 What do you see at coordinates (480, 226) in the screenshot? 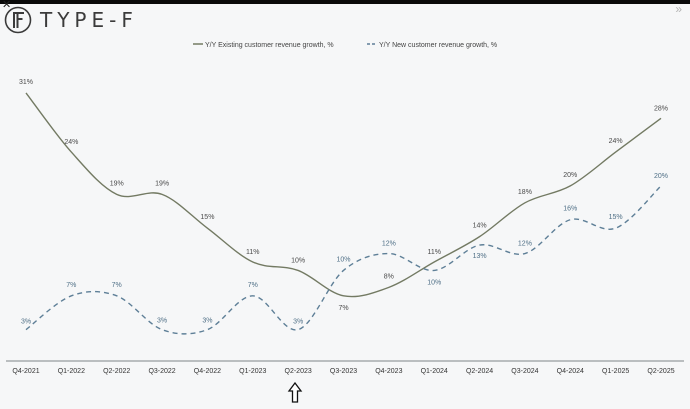
I see `data-label-existing: 14%` at bounding box center [480, 226].